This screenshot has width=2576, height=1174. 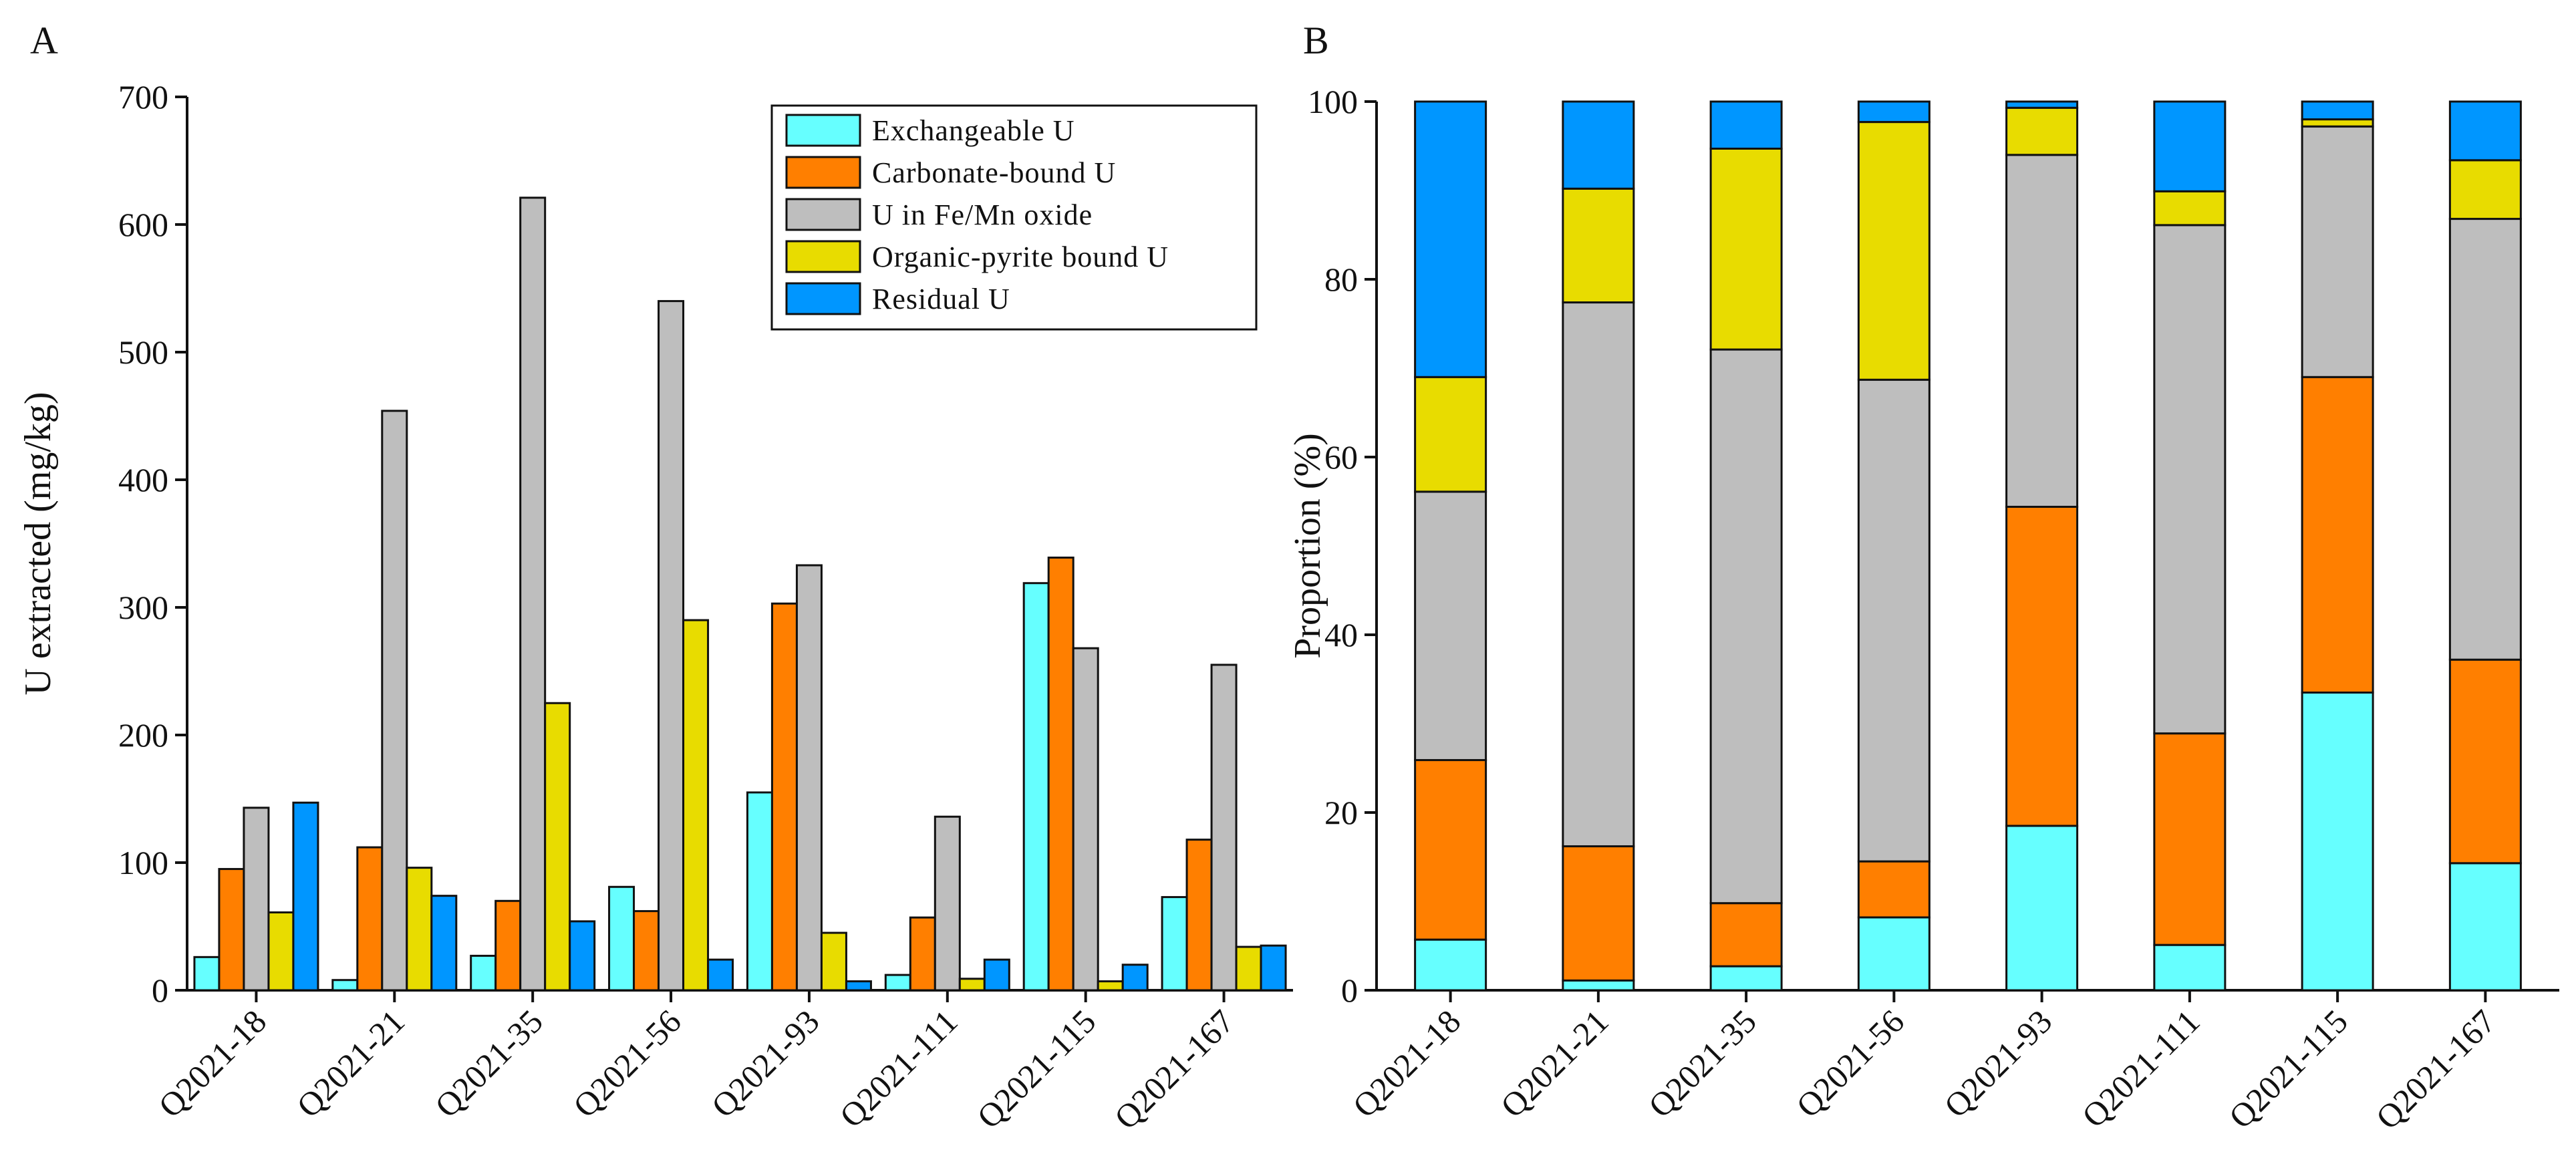 What do you see at coordinates (982, 214) in the screenshot?
I see `legend-label: U in Fe/Mn oxide` at bounding box center [982, 214].